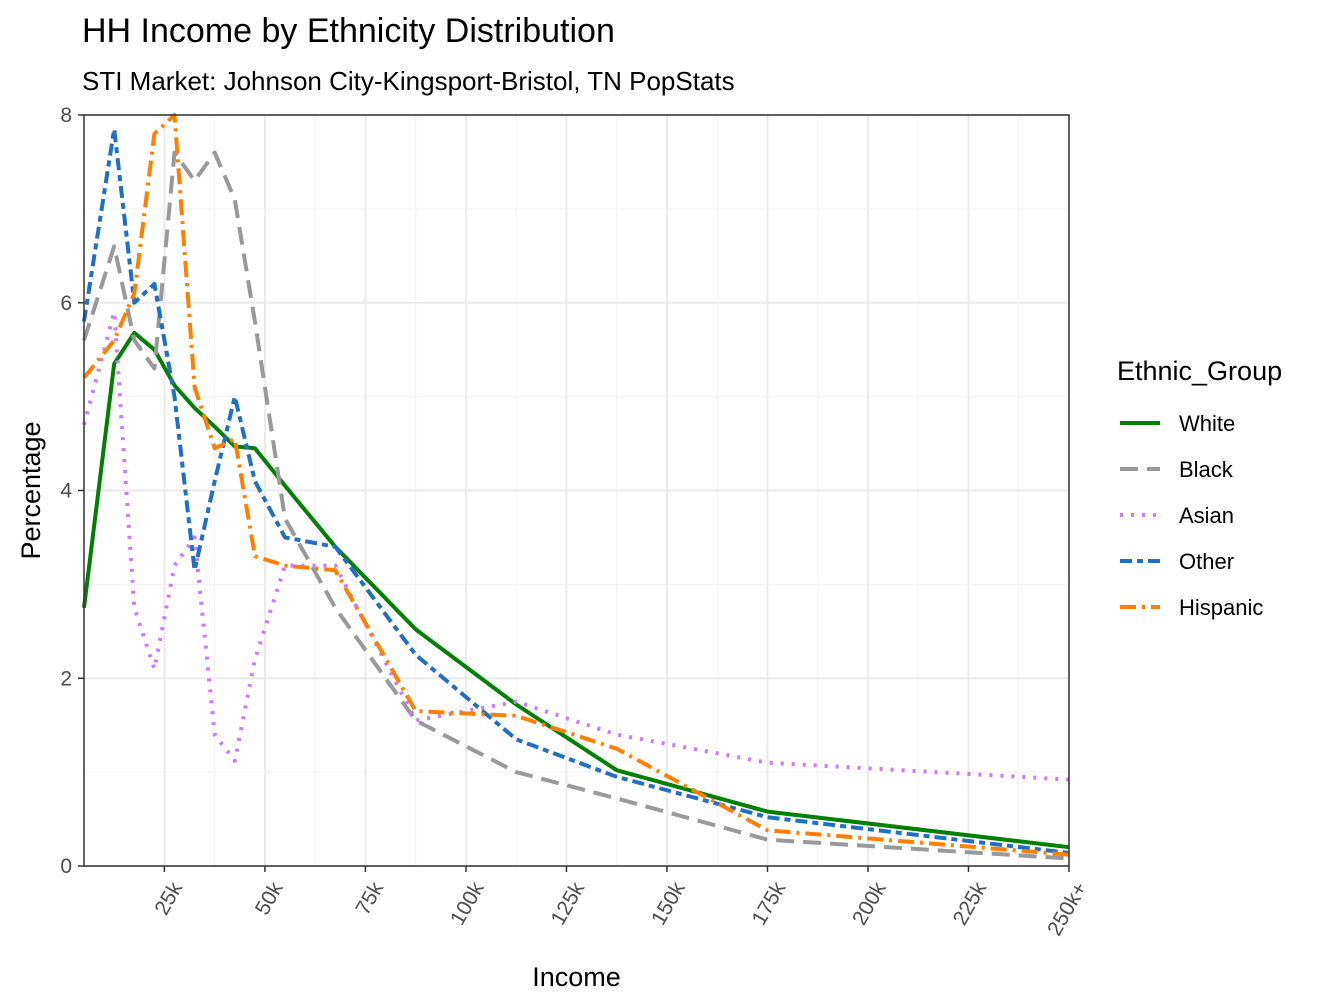 Image resolution: width=1344 pixels, height=1008 pixels. I want to click on x-tick-label: 100k, so click(467, 903).